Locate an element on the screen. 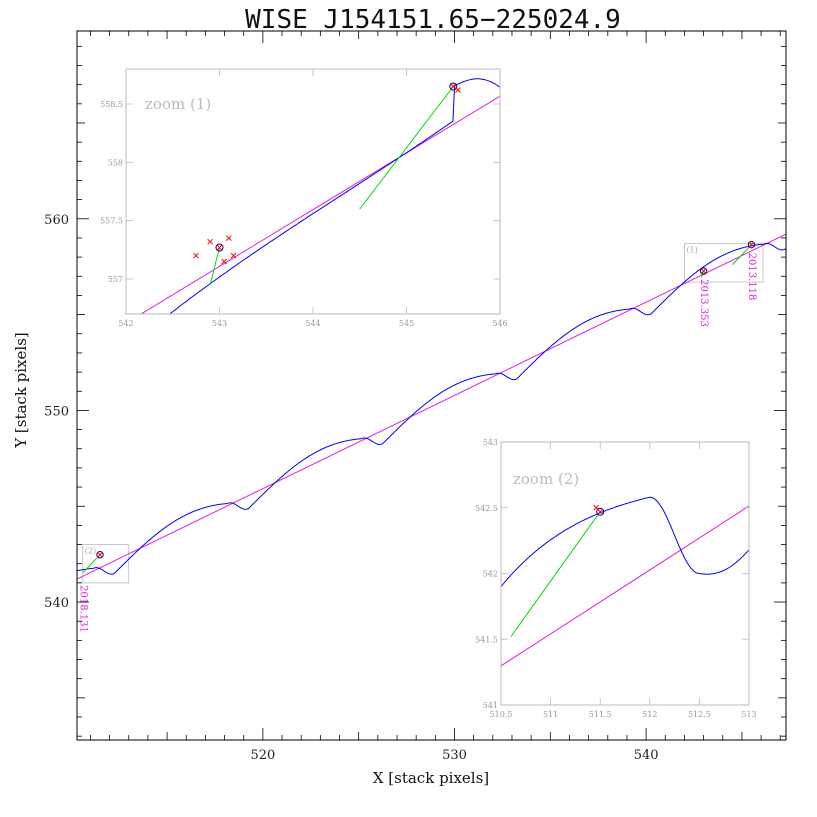 The image size is (817, 817). zoom-1-x-tick-label: 542 is located at coordinates (125, 323).